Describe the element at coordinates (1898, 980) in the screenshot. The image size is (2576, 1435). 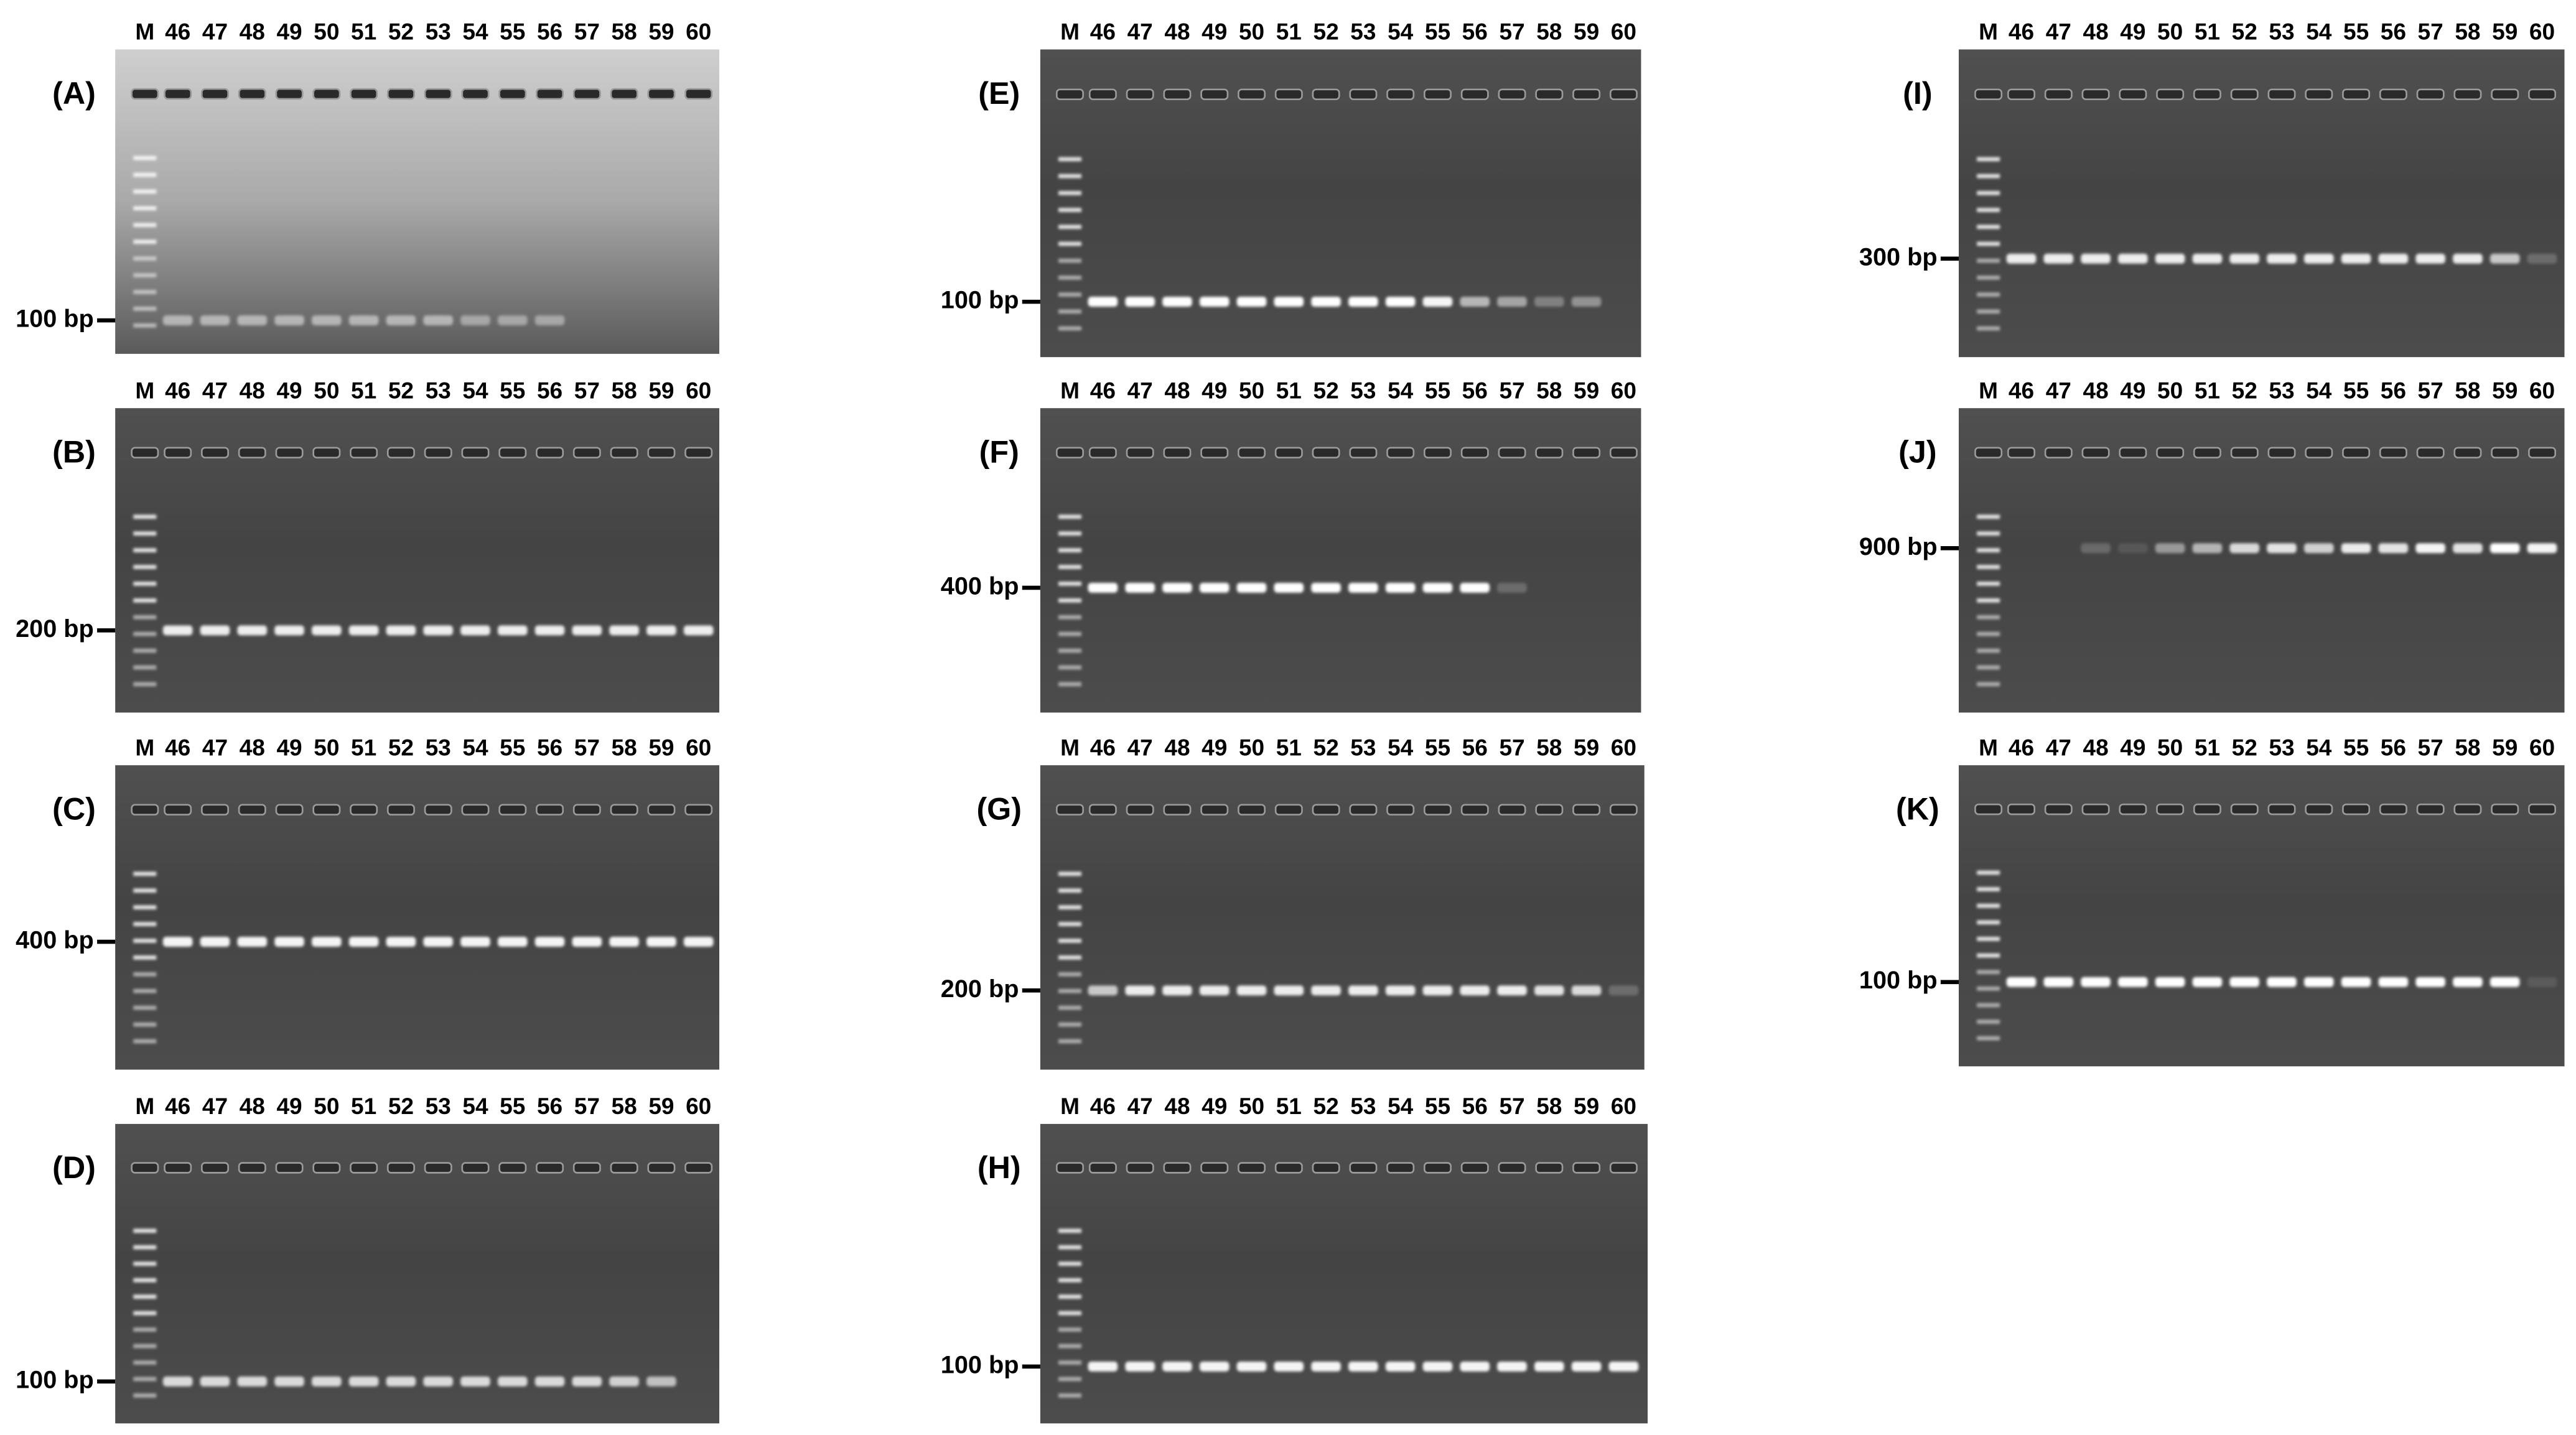
I see `marker-label: 100 bp` at that location.